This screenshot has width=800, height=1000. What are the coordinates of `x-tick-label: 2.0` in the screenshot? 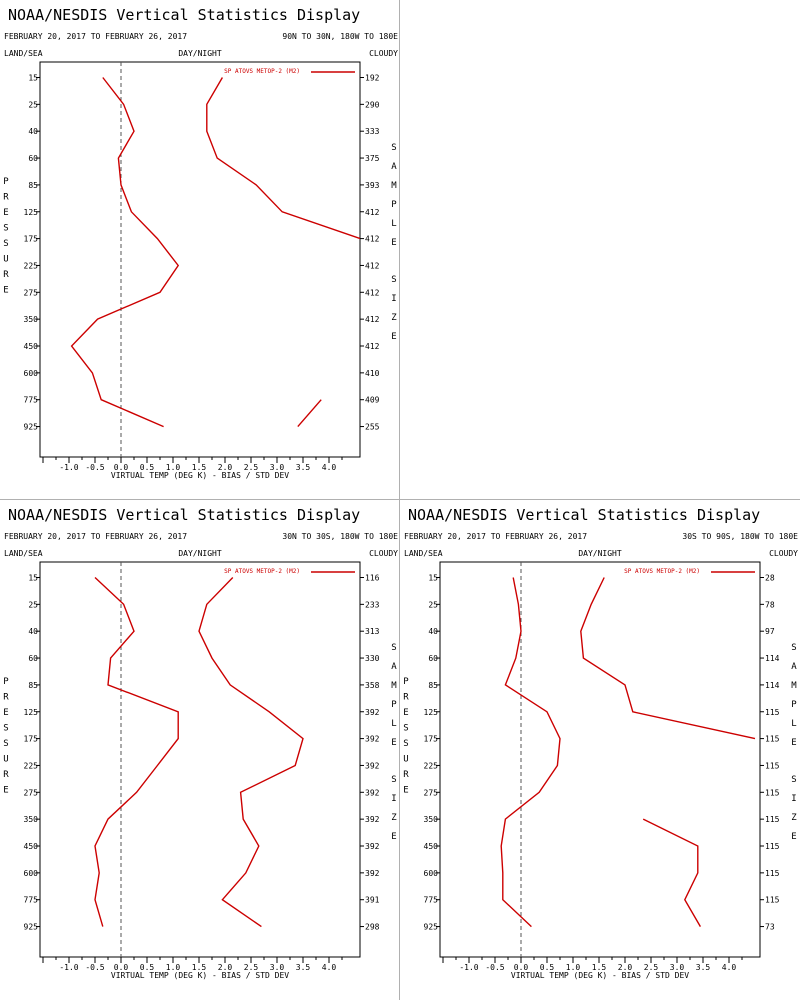 It's located at (225, 467).